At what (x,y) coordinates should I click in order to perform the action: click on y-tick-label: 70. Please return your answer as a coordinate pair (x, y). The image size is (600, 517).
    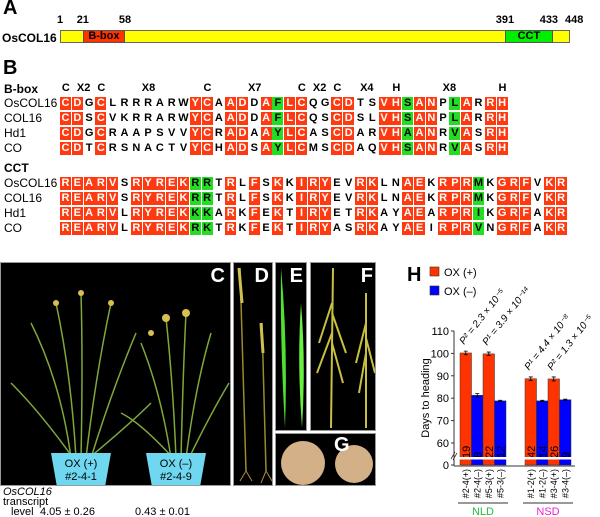
    Looking at the image, I should click on (443, 422).